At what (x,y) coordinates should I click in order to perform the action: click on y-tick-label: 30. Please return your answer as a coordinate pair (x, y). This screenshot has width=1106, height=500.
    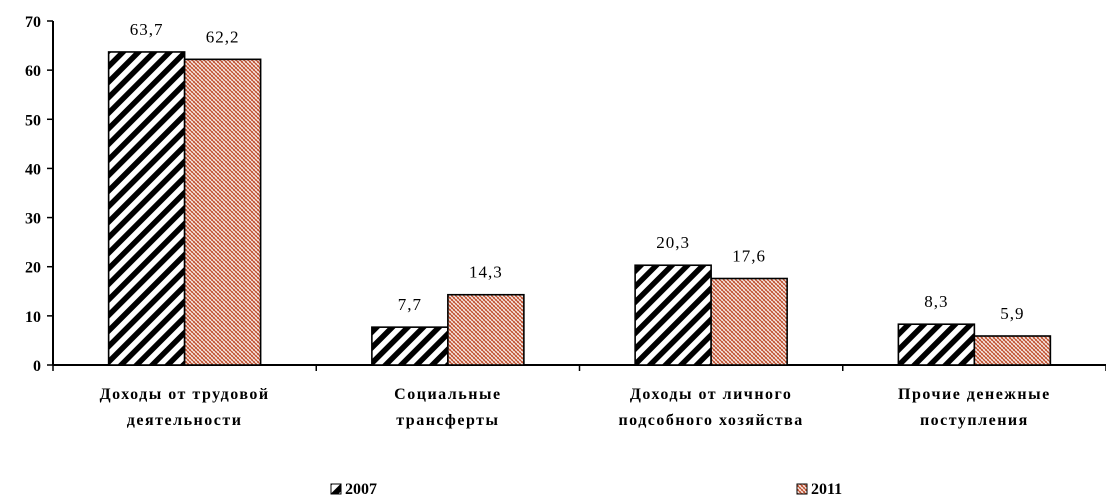
    Looking at the image, I should click on (33, 219).